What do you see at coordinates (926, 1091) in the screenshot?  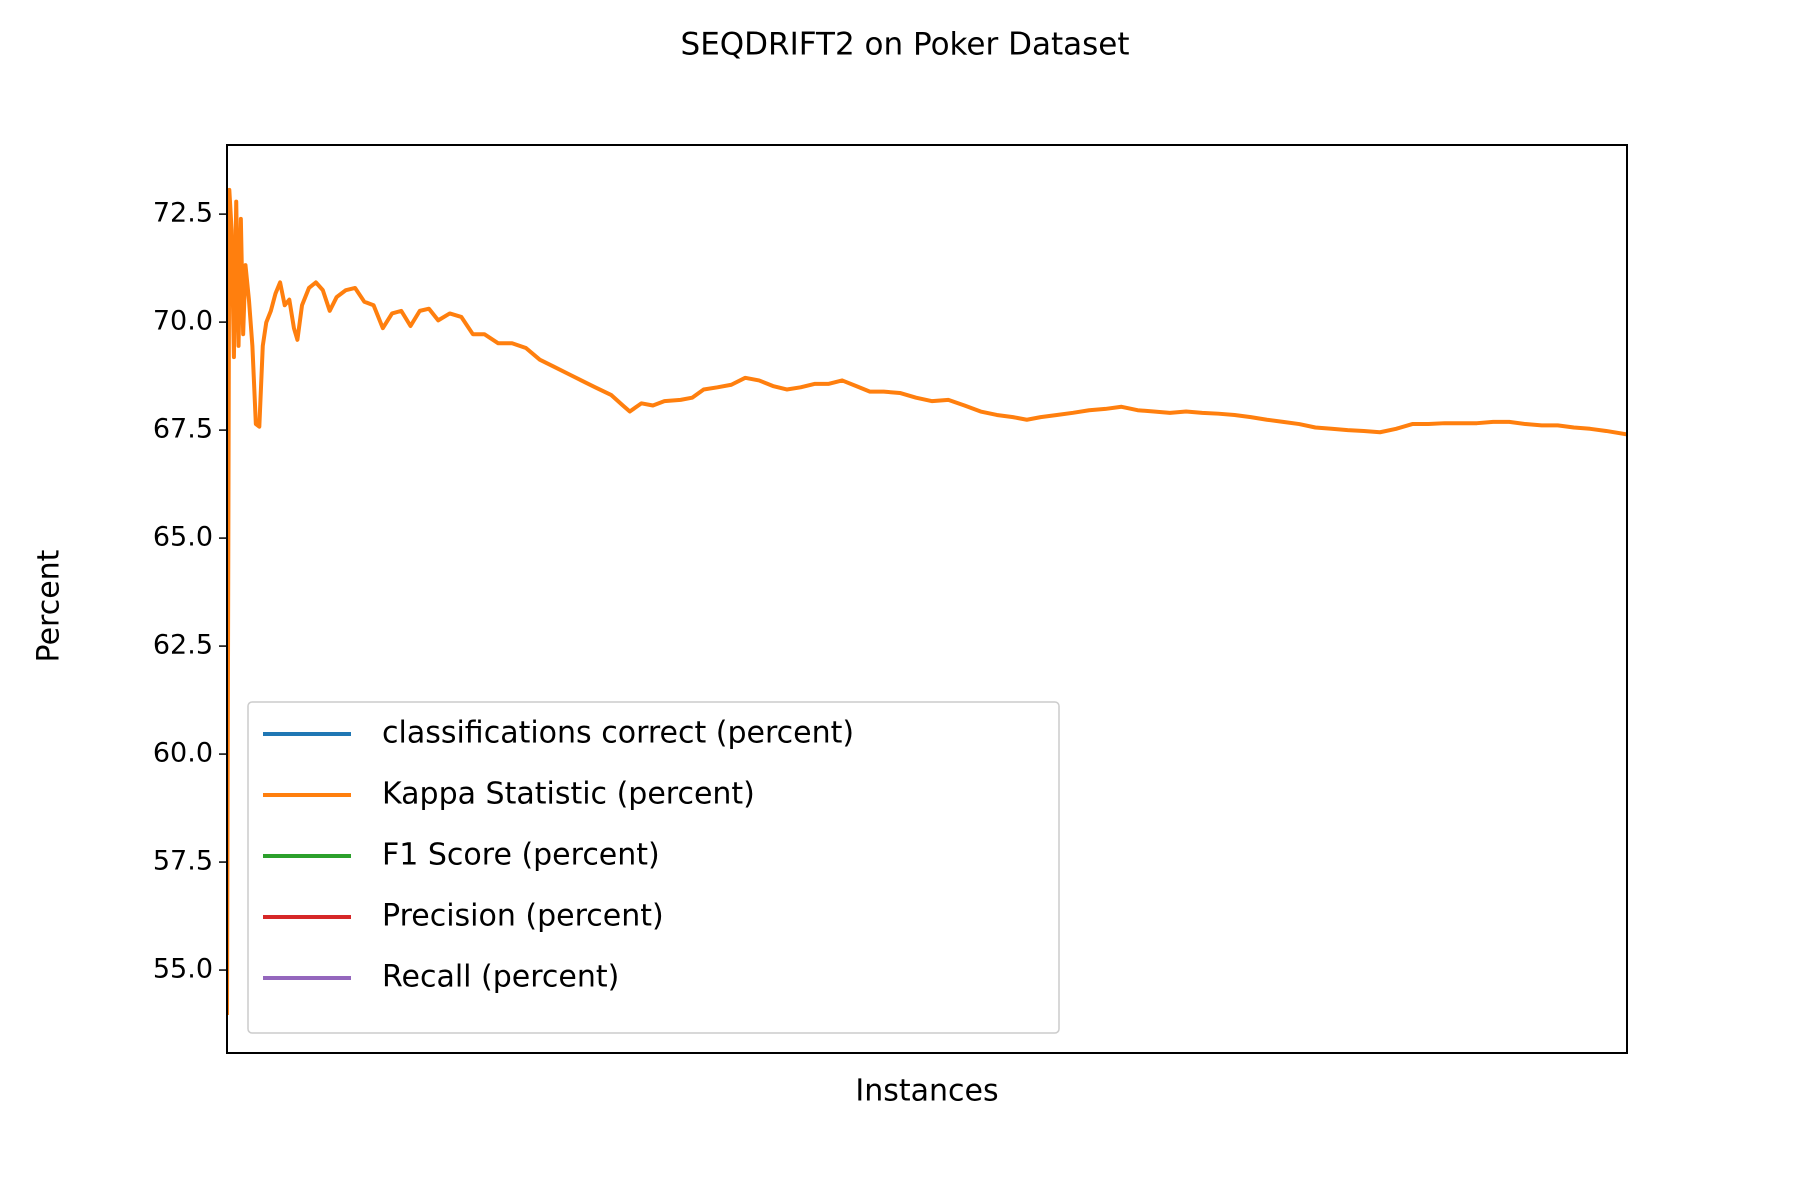 I see `x-axis-label: Instances` at bounding box center [926, 1091].